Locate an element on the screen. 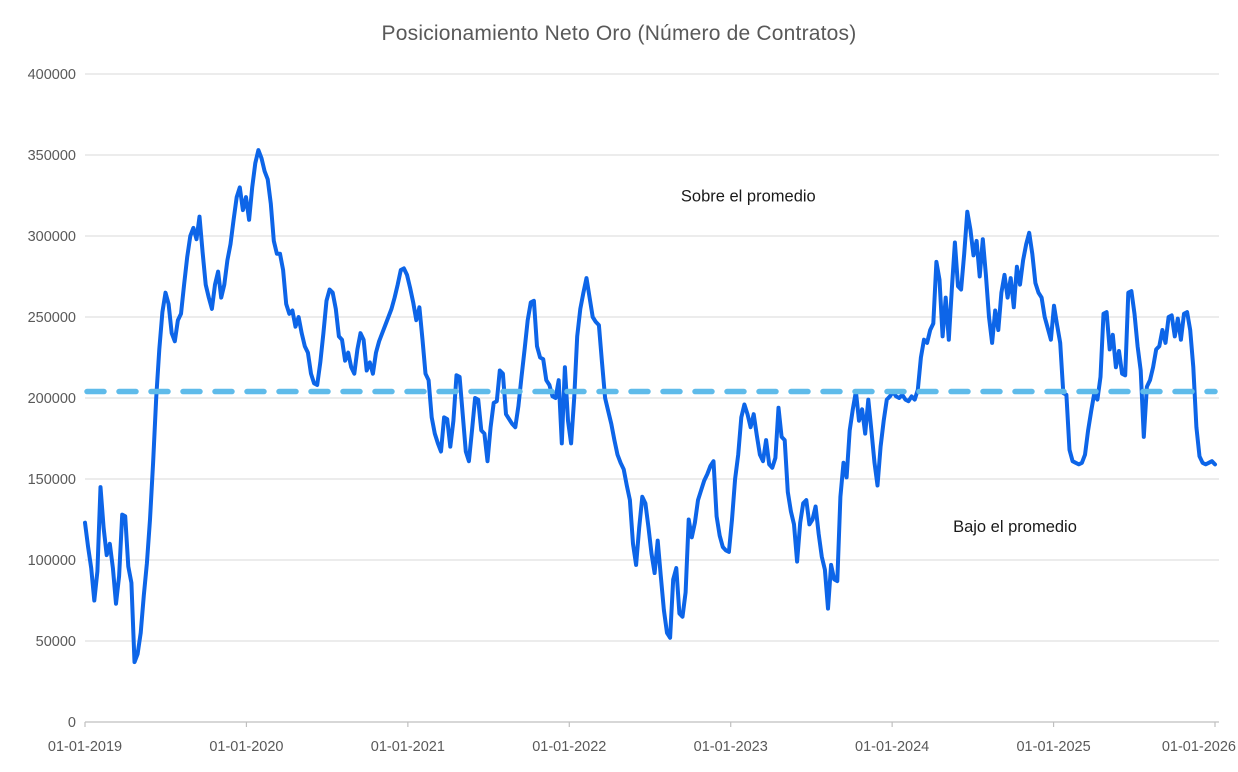  y-tick-label: 250000 is located at coordinates (52, 318).